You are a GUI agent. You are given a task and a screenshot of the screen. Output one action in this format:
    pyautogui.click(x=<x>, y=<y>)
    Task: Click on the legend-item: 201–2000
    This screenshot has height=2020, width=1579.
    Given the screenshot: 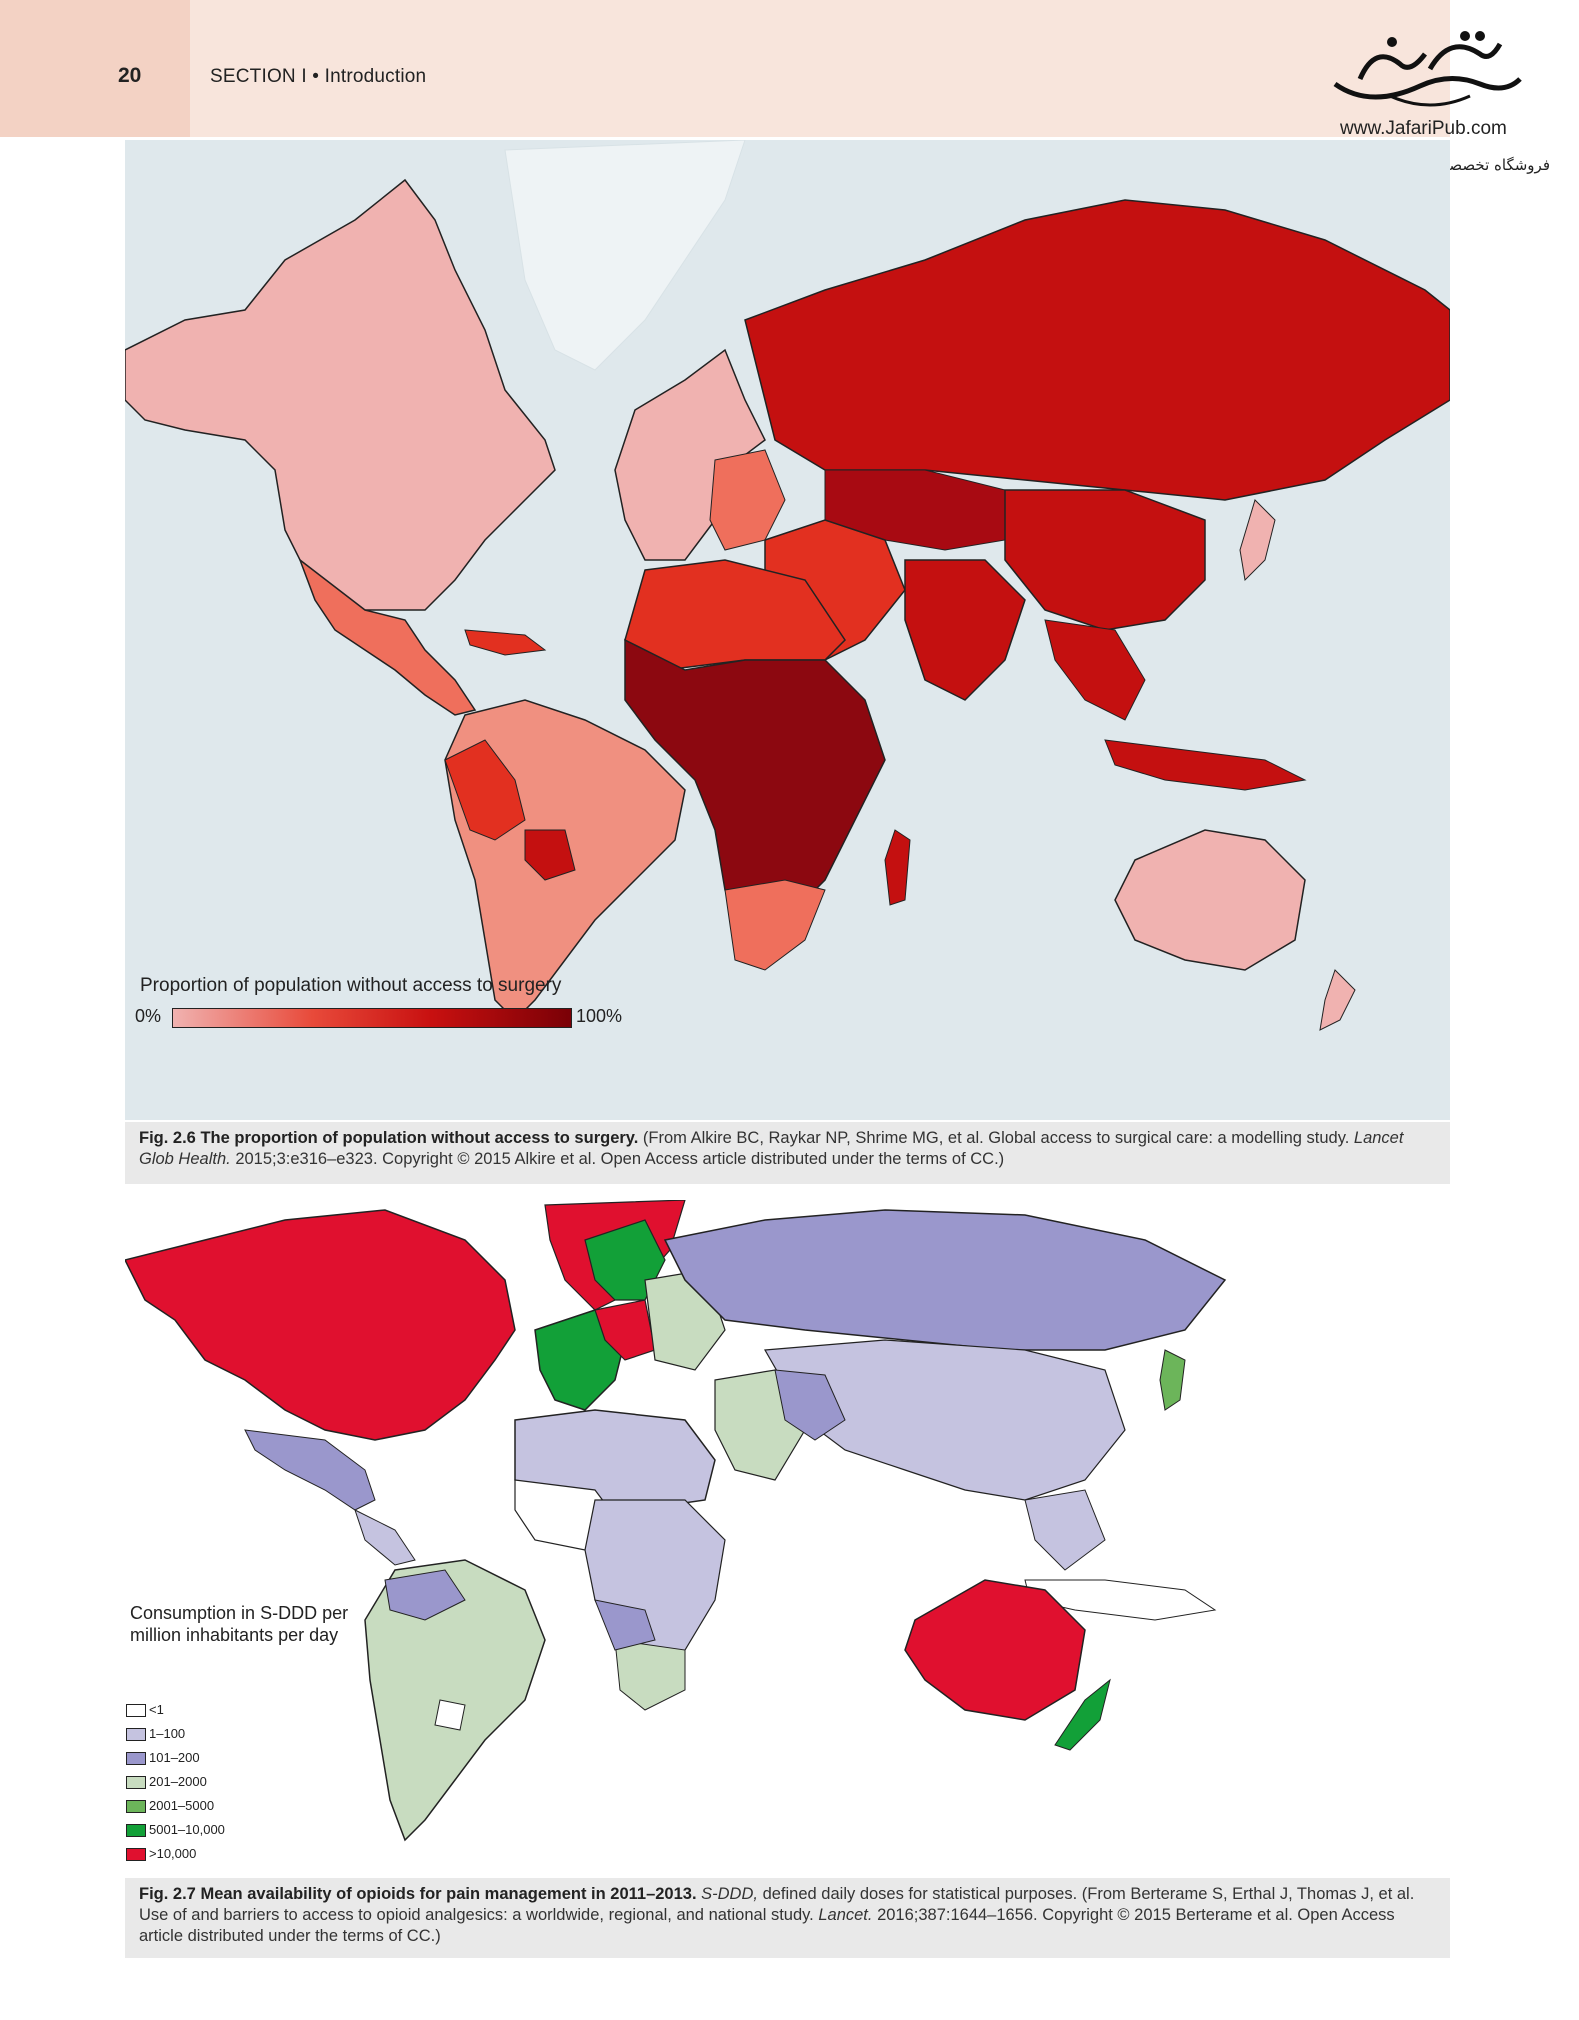 What is the action you would take?
    pyautogui.click(x=166, y=1782)
    